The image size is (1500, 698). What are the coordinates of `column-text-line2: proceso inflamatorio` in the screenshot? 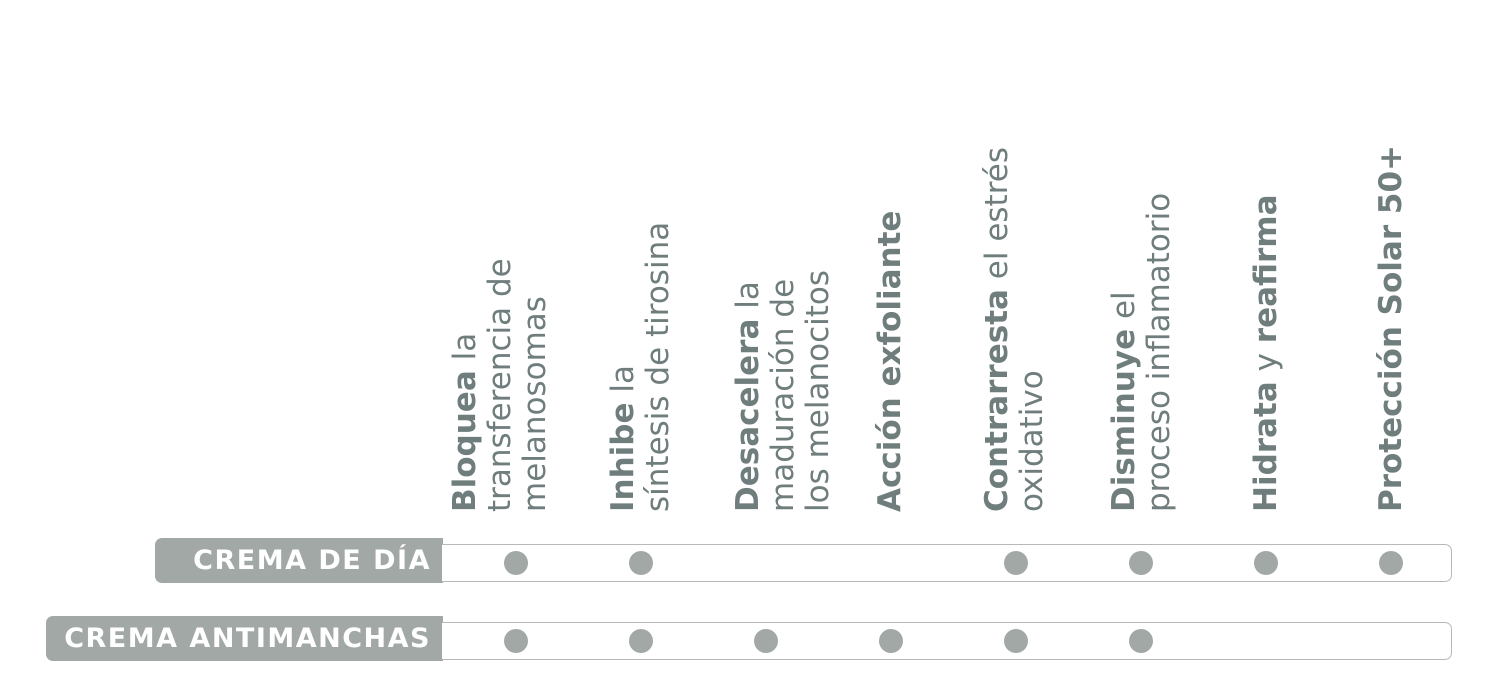 It's located at (1159, 352).